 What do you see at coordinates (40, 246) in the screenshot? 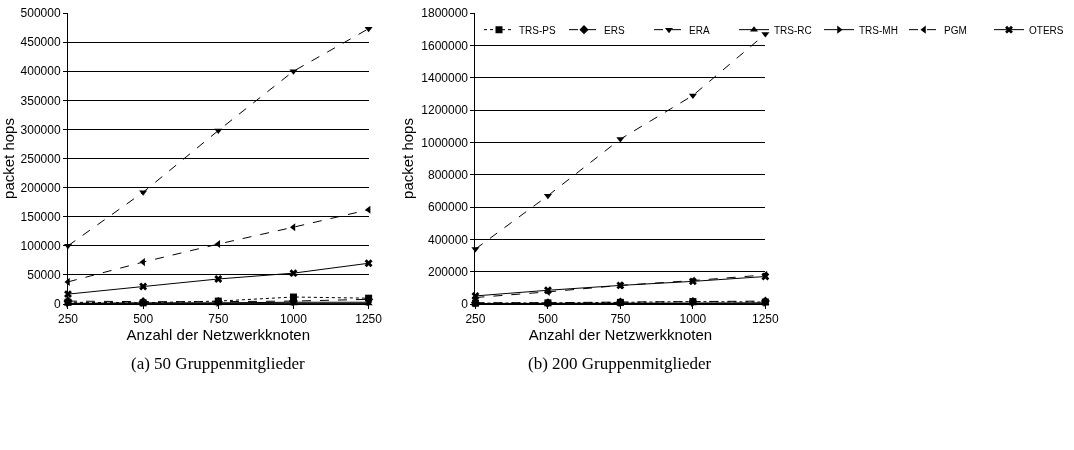
I see `y-tick-label: 100000` at bounding box center [40, 246].